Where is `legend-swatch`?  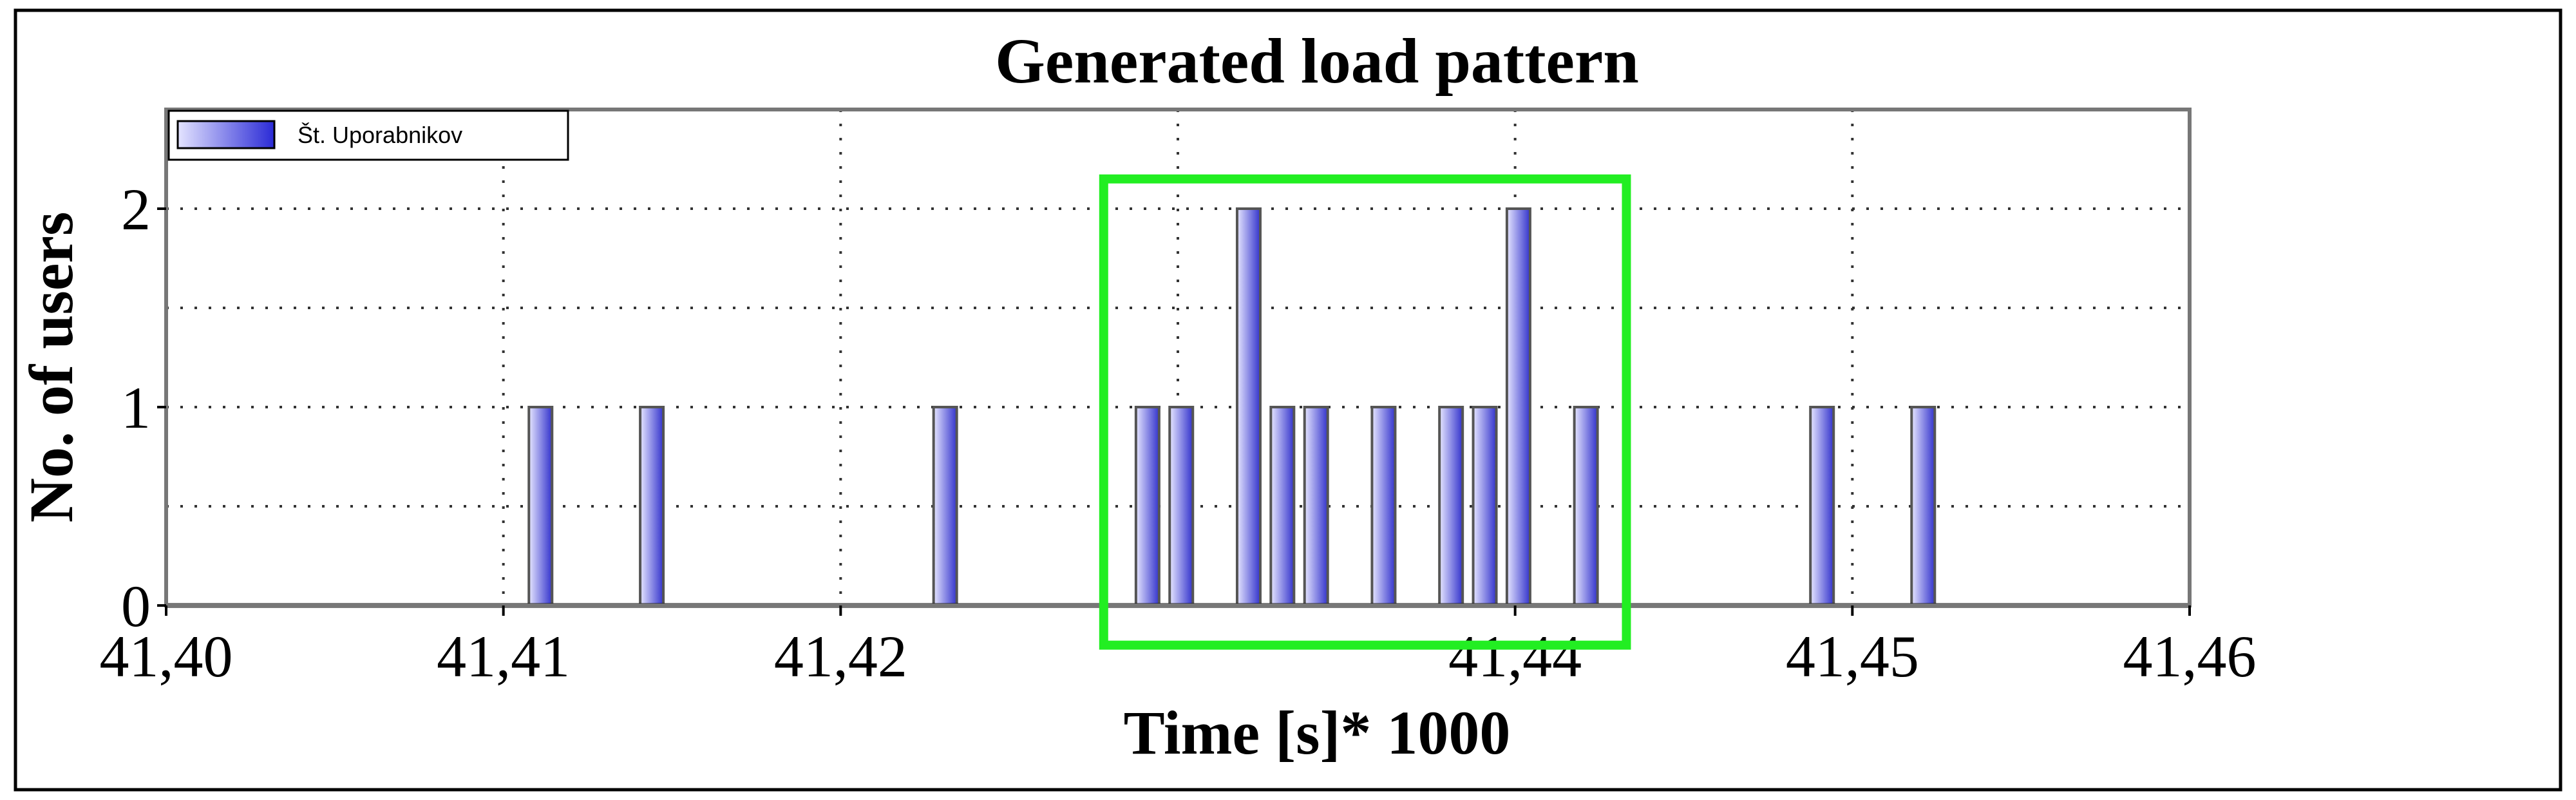
legend-swatch is located at coordinates (226, 134).